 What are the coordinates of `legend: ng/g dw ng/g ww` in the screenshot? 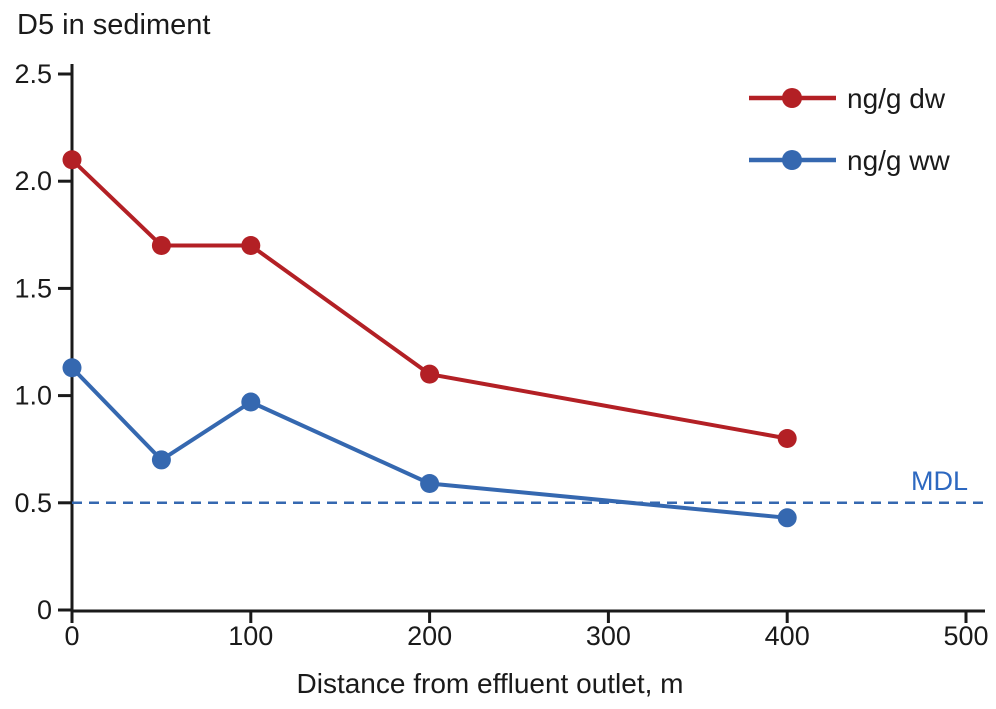 It's located at (849, 129).